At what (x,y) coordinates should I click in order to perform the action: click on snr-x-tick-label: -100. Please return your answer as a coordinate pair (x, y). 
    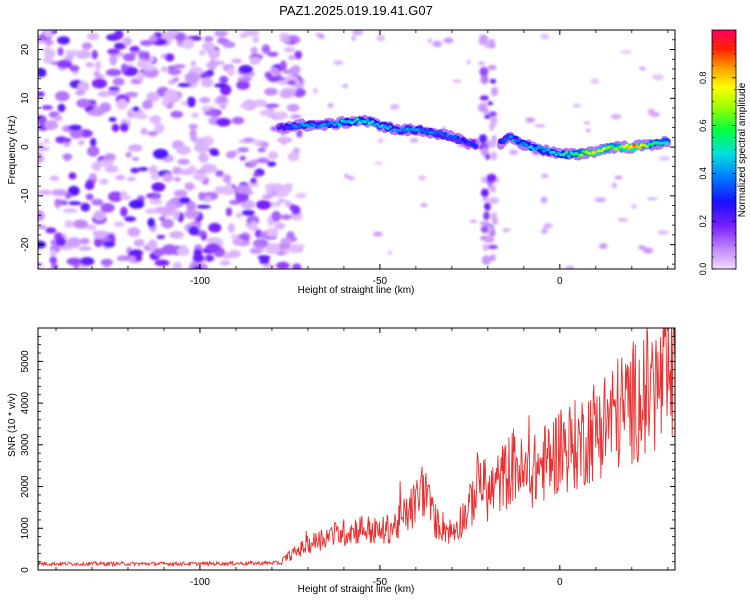
    Looking at the image, I should click on (200, 582).